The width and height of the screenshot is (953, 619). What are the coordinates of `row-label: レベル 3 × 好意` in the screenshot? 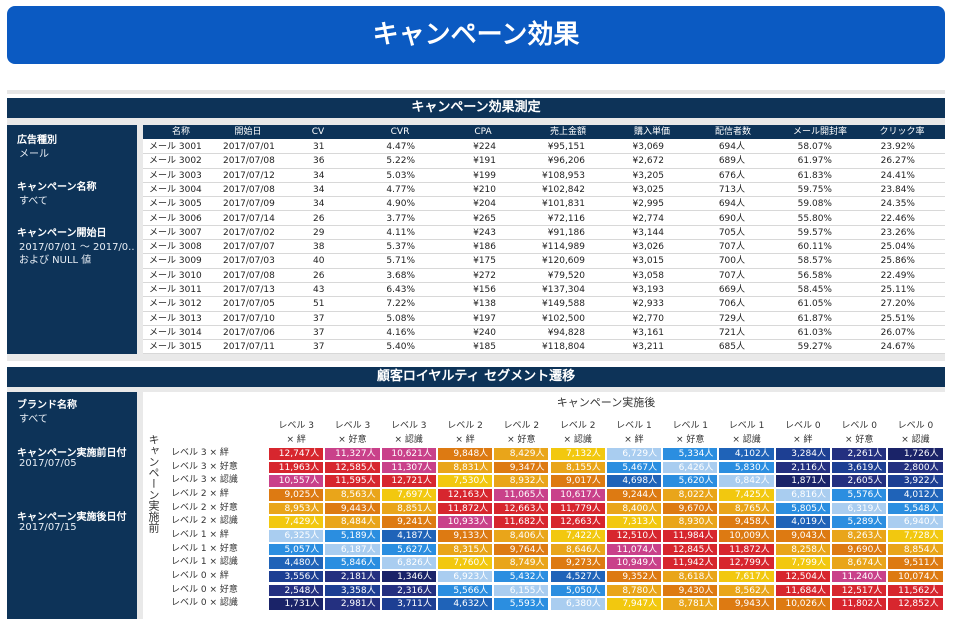 It's located at (204, 466).